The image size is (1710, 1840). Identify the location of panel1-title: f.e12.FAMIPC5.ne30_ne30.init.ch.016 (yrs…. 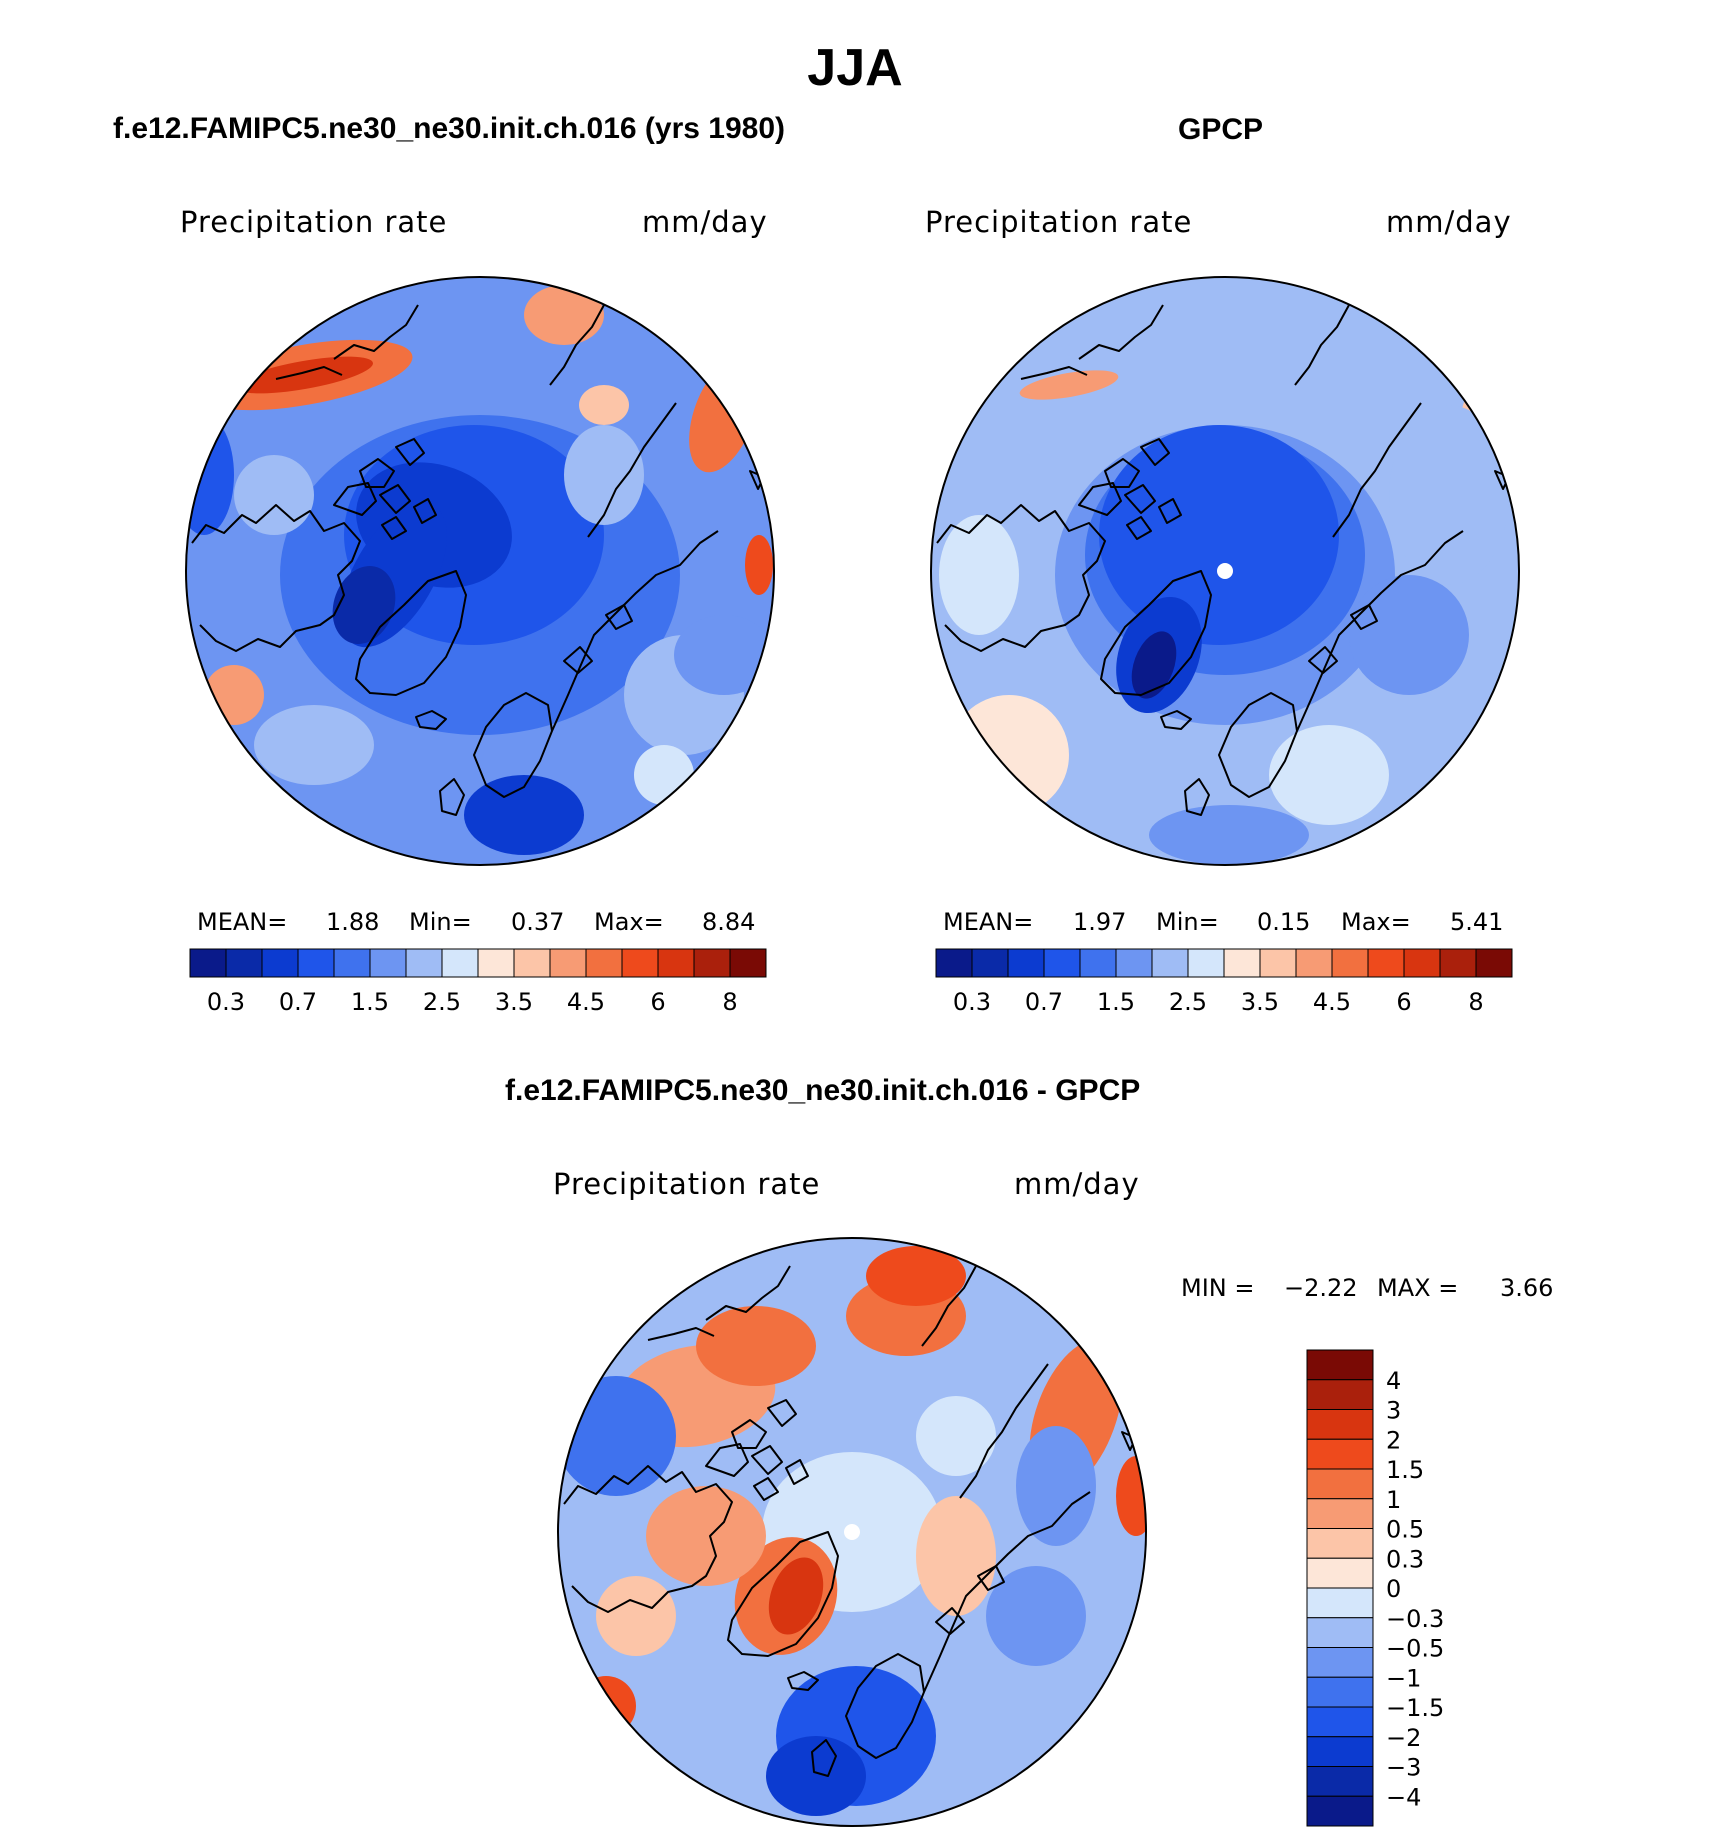
(449, 128).